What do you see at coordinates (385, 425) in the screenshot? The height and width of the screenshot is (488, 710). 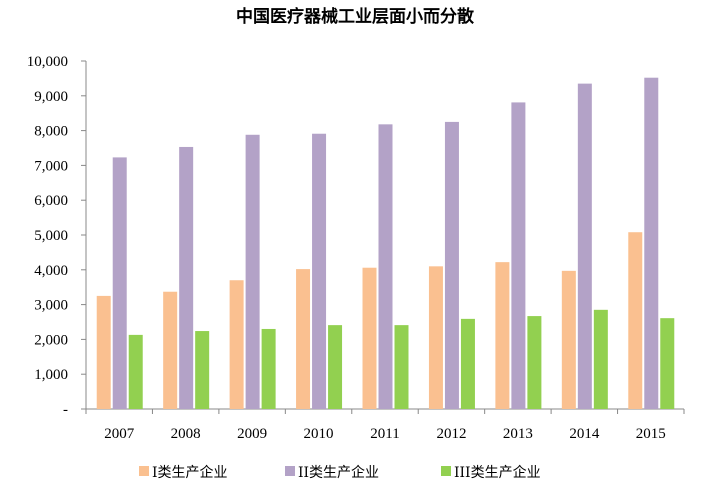 I see `x-axis: 2007 2008 2009 2010 2011 2012 2013 2014 2015` at bounding box center [385, 425].